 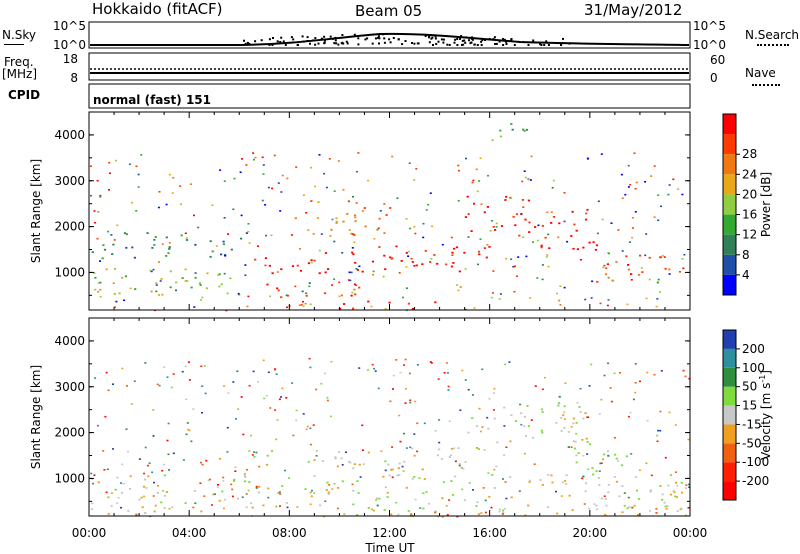 What do you see at coordinates (389, 533) in the screenshot?
I see `x-tick-label: 12:00` at bounding box center [389, 533].